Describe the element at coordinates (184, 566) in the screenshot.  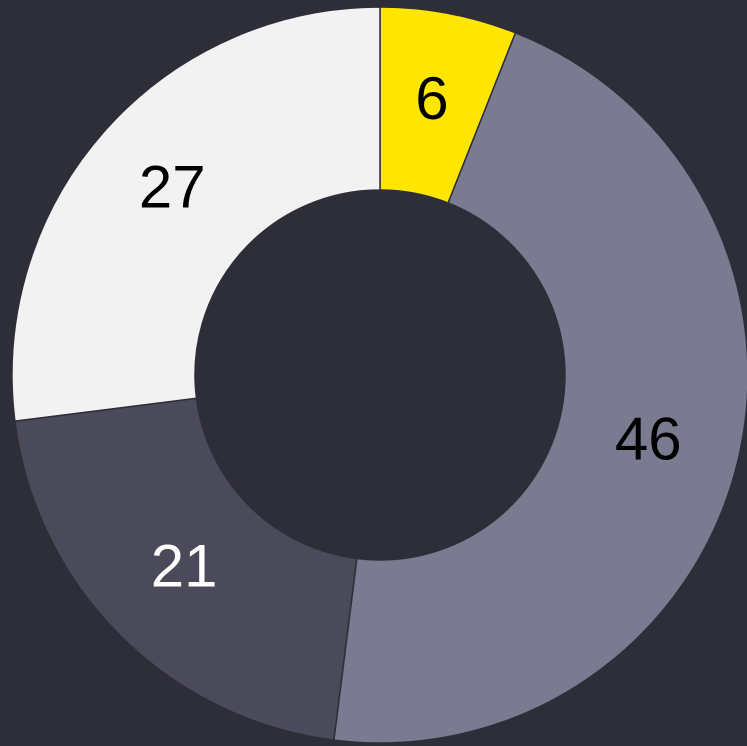
I see `data-label: 21` at that location.